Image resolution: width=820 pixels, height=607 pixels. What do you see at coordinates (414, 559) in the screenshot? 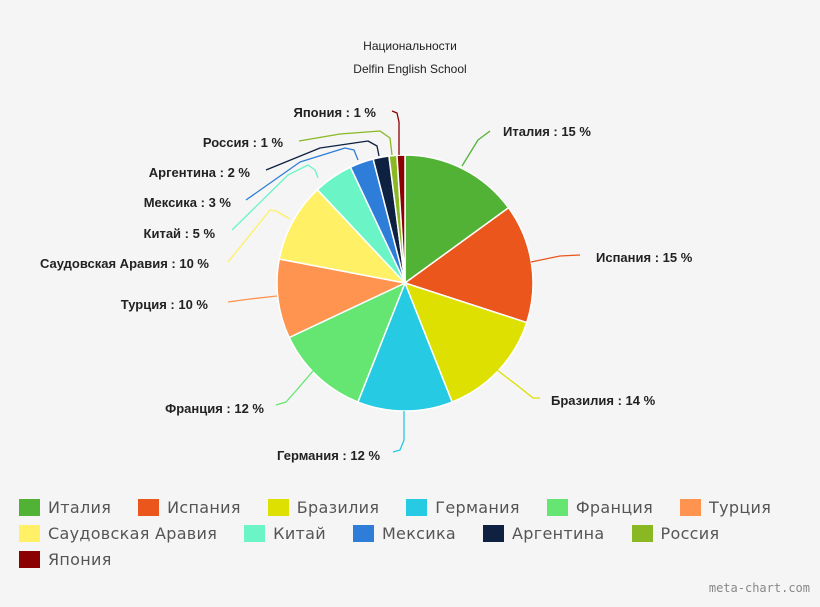
I see `legend-row: Япония` at bounding box center [414, 559].